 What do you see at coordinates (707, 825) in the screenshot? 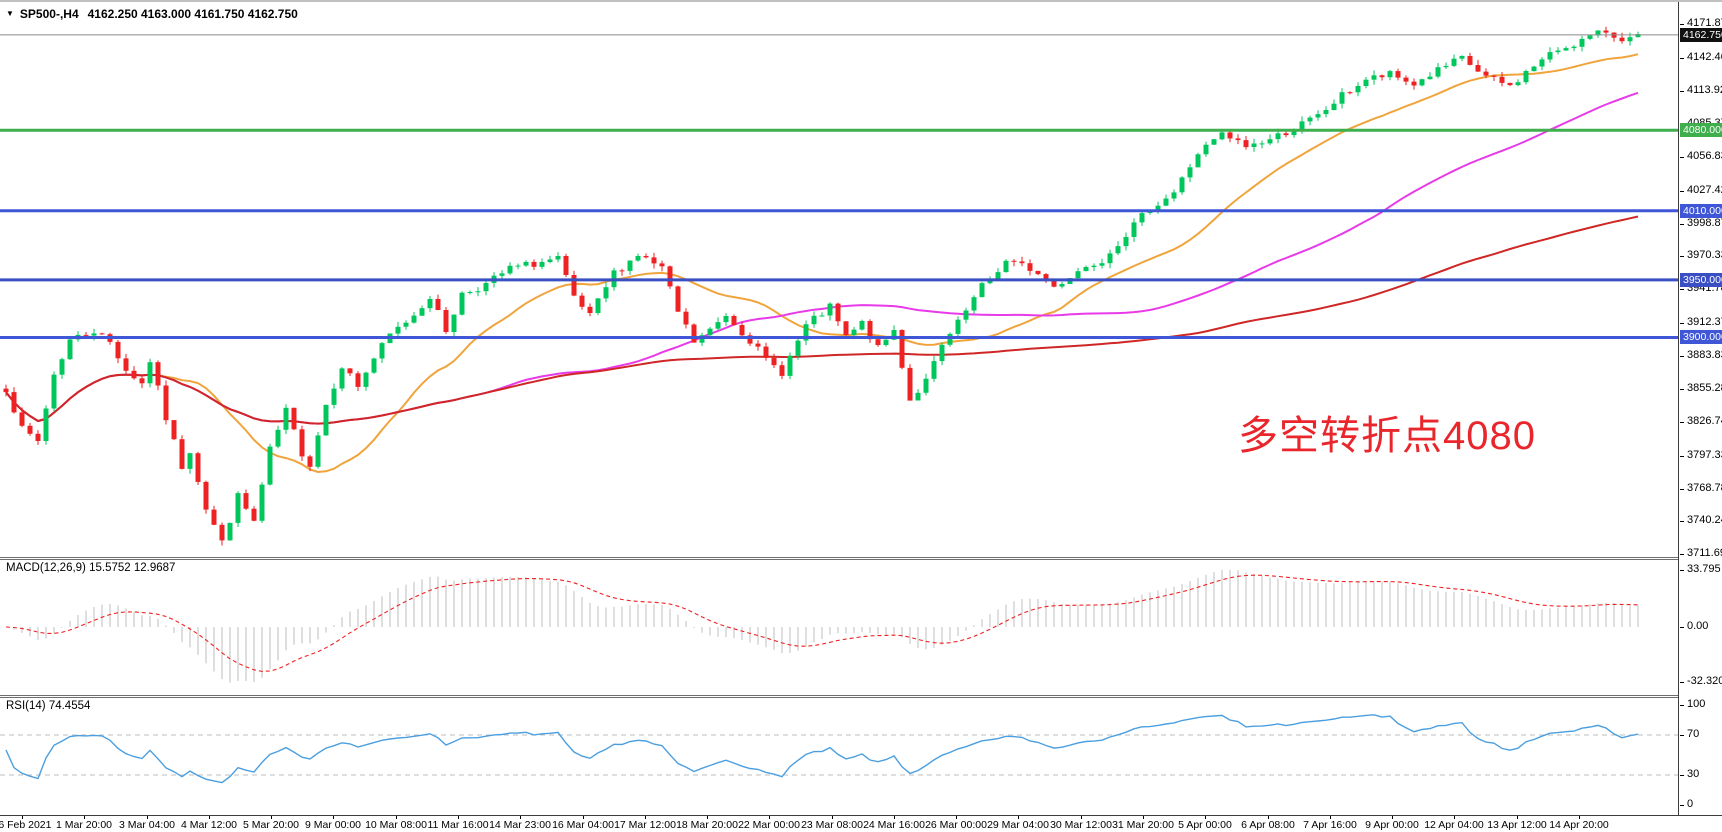
I see `time-tick-label: 18 Mar 20:00` at bounding box center [707, 825].